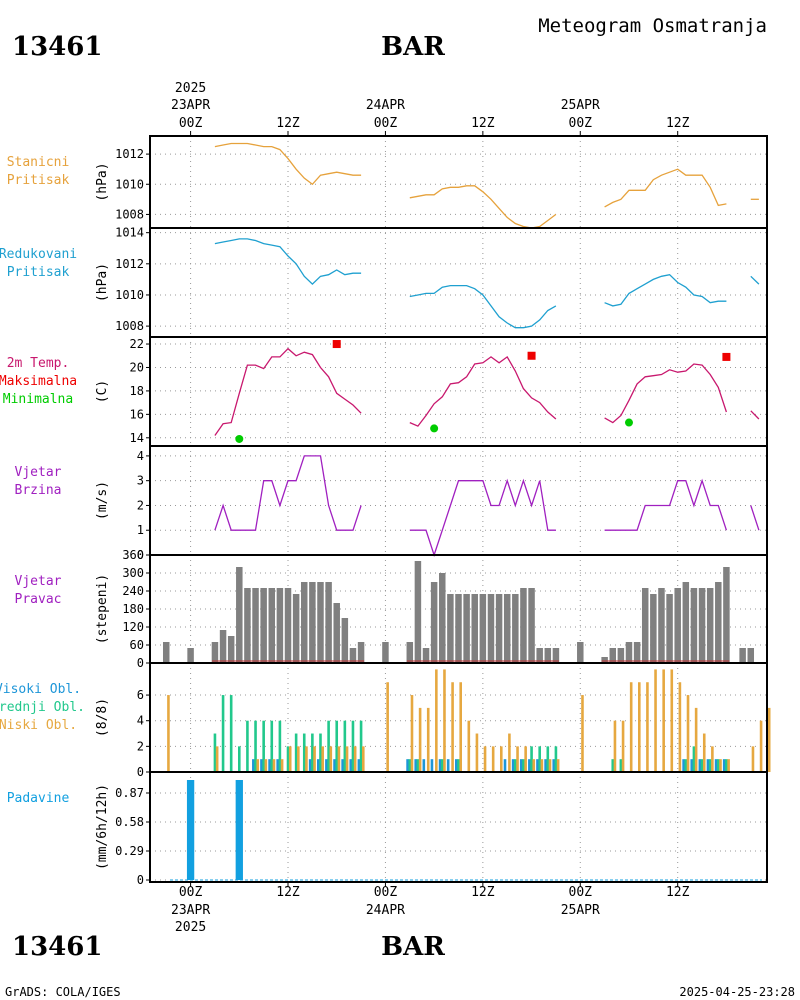 Image resolution: width=800 pixels, height=1000 pixels. What do you see at coordinates (129, 851) in the screenshot?
I see `ytick-label-6-1: 0.29` at bounding box center [129, 851].